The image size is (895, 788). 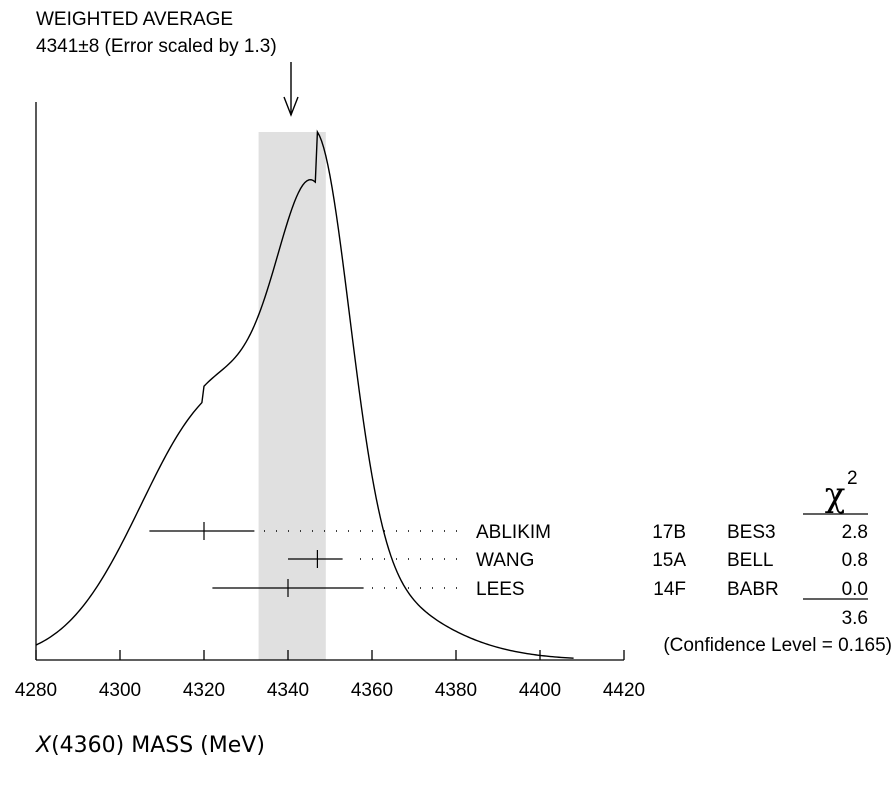 I want to click on x-axis-label: X(4360) MASS (MeV), so click(x=150, y=745).